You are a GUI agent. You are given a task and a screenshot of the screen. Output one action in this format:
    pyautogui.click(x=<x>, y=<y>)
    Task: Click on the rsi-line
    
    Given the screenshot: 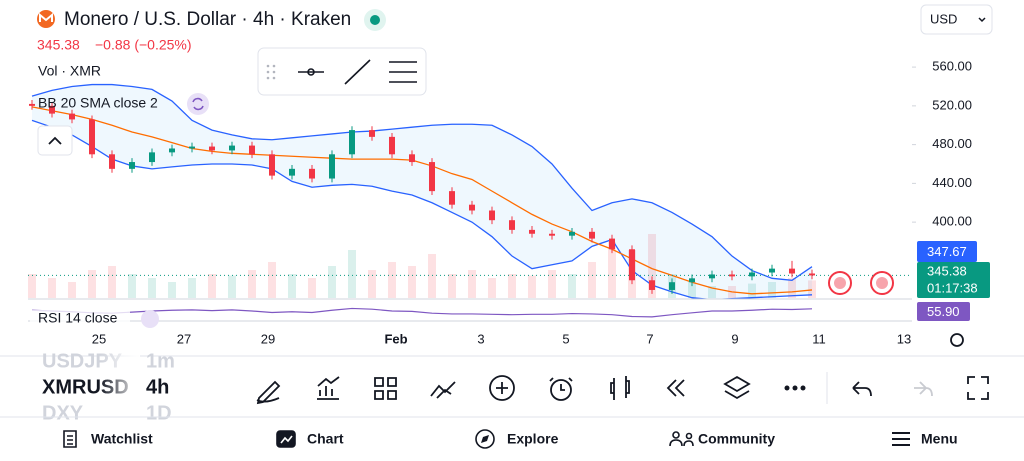 What is the action you would take?
    pyautogui.click(x=422, y=312)
    